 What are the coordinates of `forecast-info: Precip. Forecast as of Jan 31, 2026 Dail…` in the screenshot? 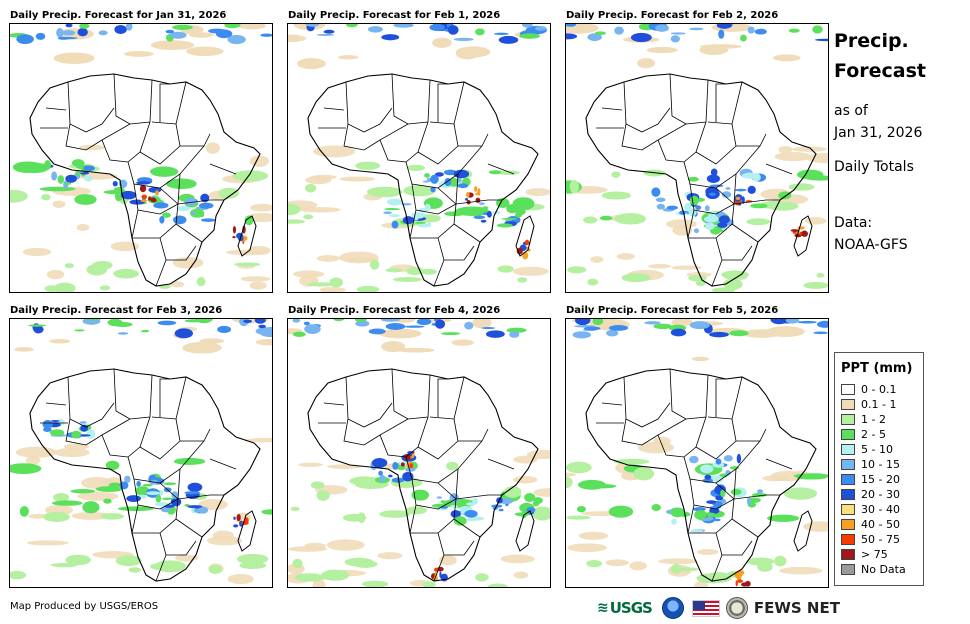 It's located at (899, 141).